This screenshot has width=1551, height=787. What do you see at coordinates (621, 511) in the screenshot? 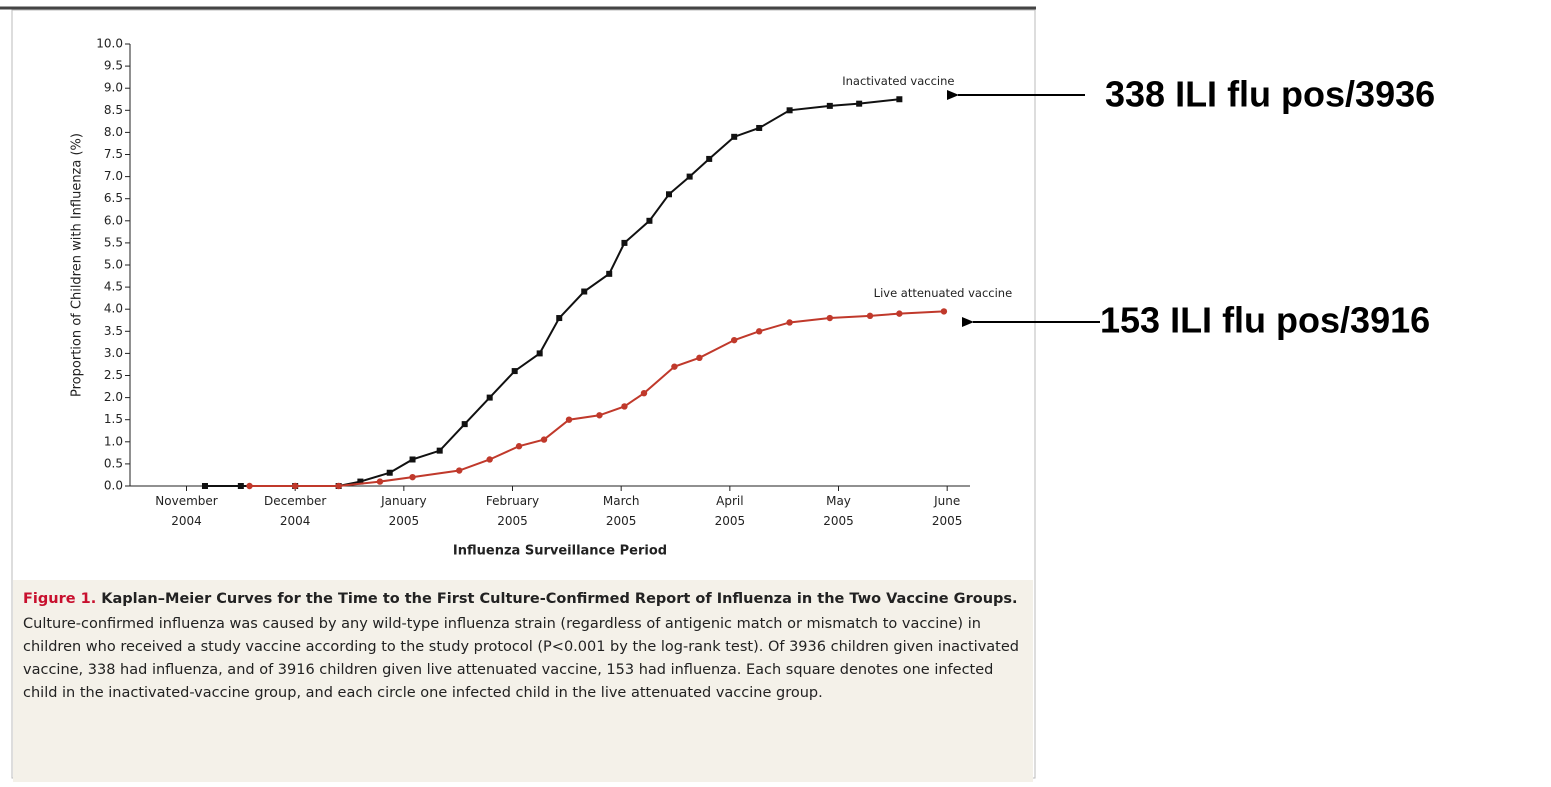
I see `x-tick-label: March 2005` at bounding box center [621, 511].